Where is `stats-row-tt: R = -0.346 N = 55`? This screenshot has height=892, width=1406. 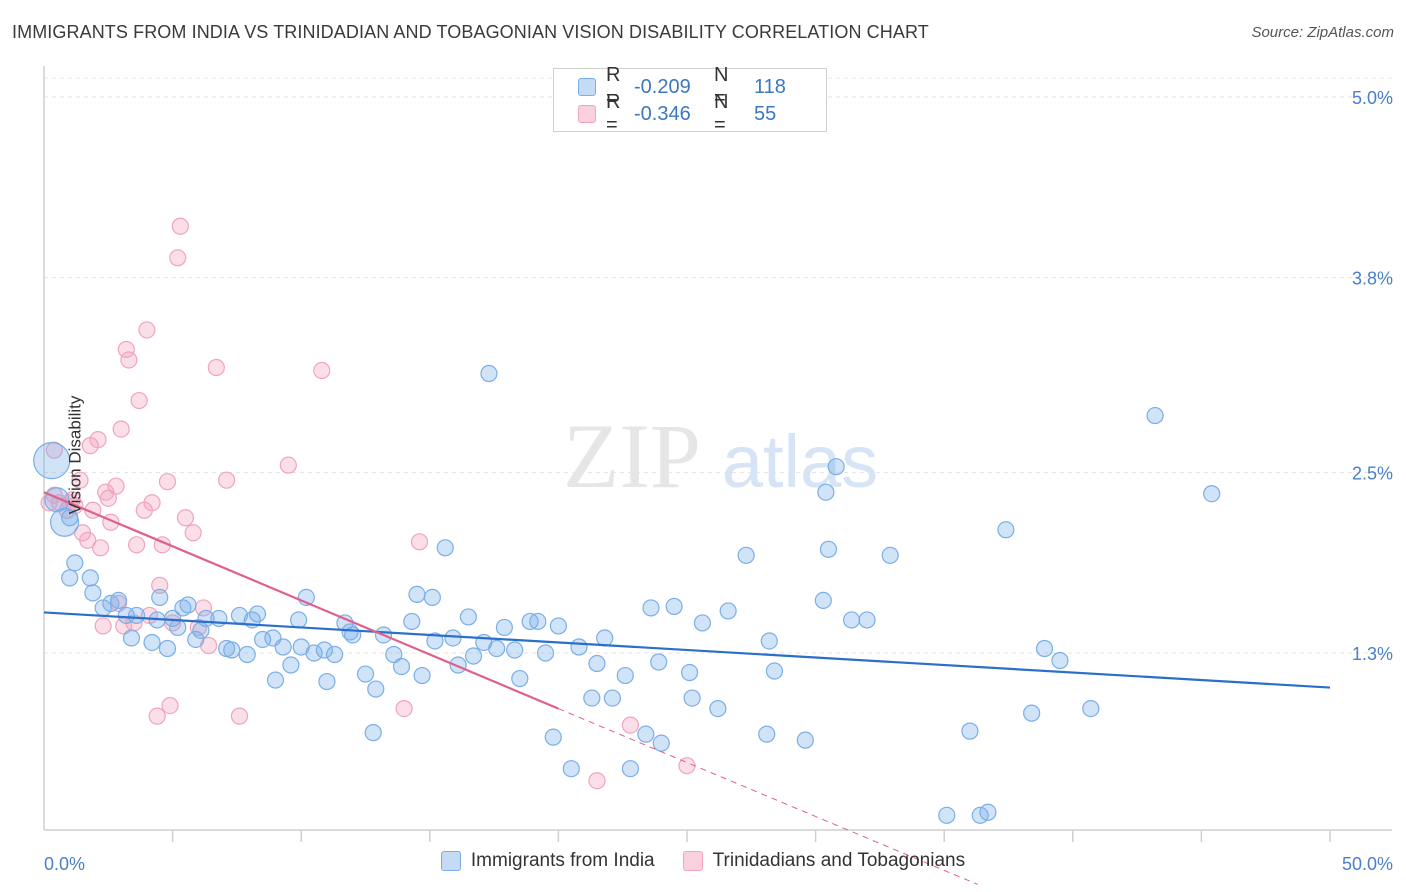 stats-row-tt: R = -0.346 N = 55 is located at coordinates (677, 113).